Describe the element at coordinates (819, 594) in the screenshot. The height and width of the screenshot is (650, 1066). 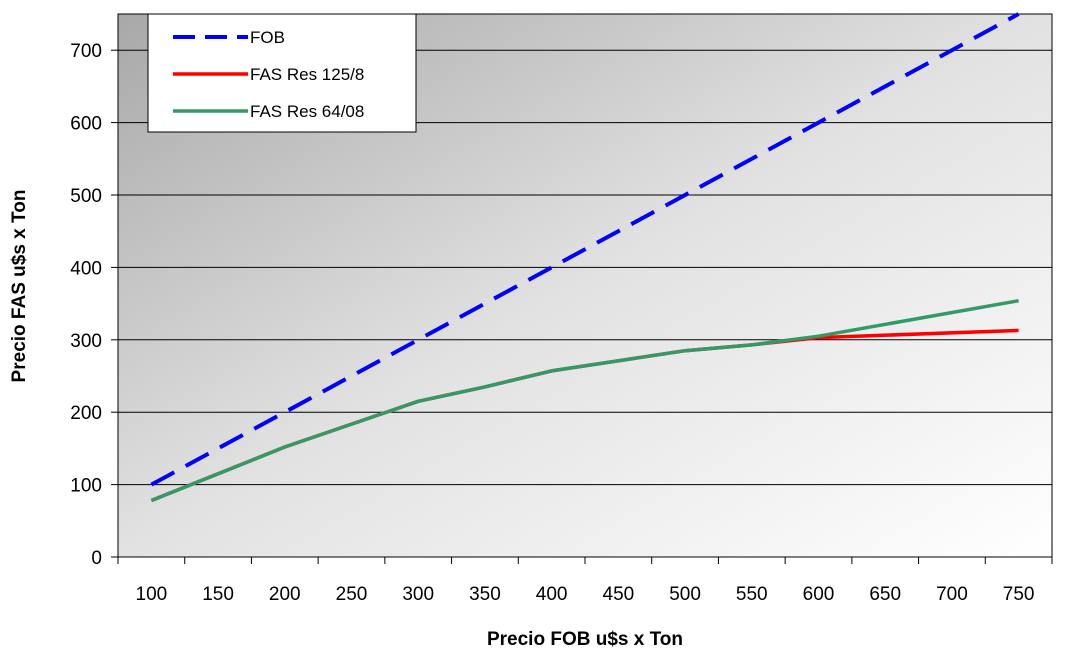
I see `x-tick-label: 600` at that location.